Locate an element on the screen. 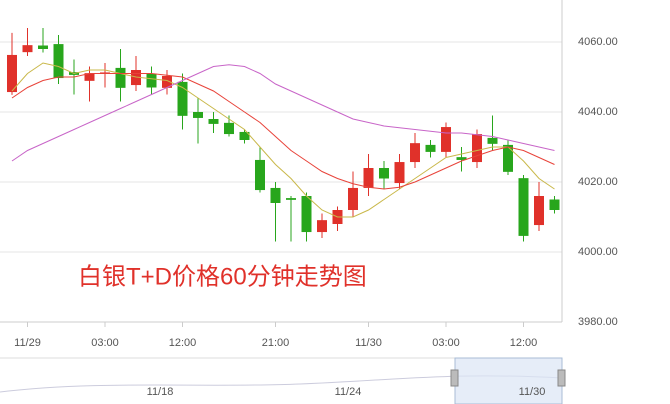 The image size is (670, 404). y-tick-label: 4060.00 is located at coordinates (598, 42).